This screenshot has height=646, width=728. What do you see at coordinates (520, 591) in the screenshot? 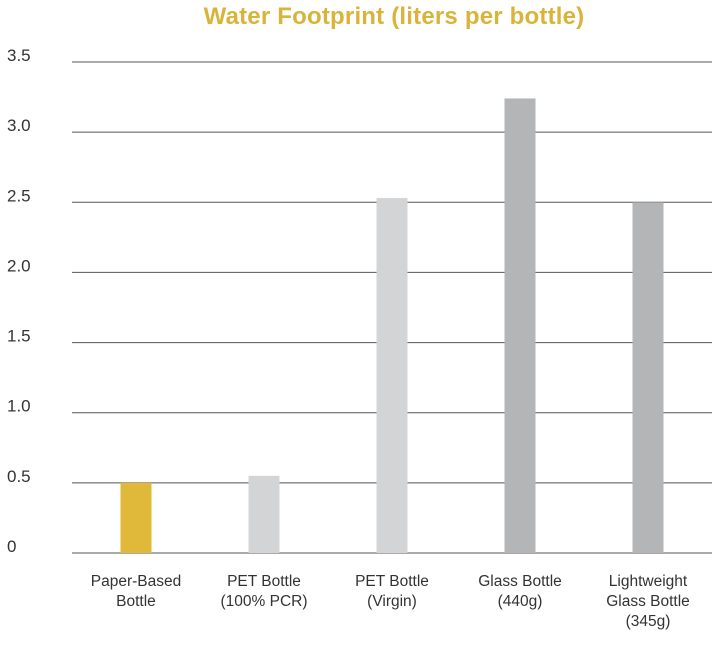
I see `x-tick-label: Glass Bottle (440g)` at bounding box center [520, 591].